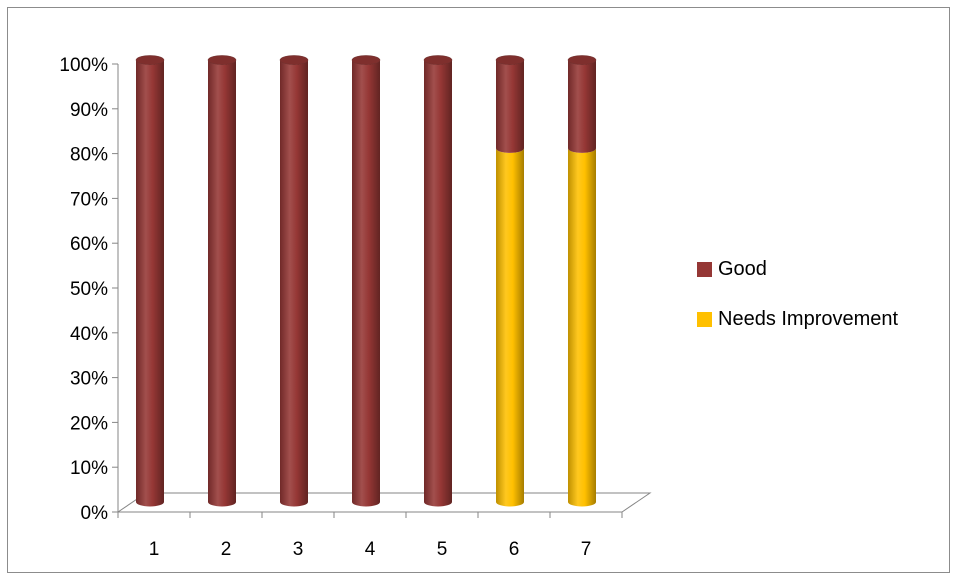 This screenshot has height=580, width=958. Describe the element at coordinates (89, 334) in the screenshot. I see `y-tick-label: 40%` at that location.